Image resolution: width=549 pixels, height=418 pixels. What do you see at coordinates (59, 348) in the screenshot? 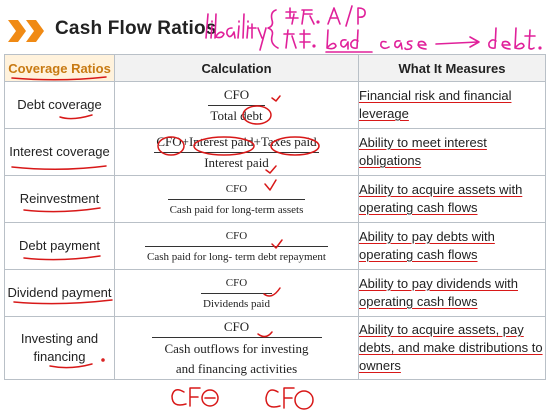
I see `ratio-name: Investing and financing` at bounding box center [59, 348].